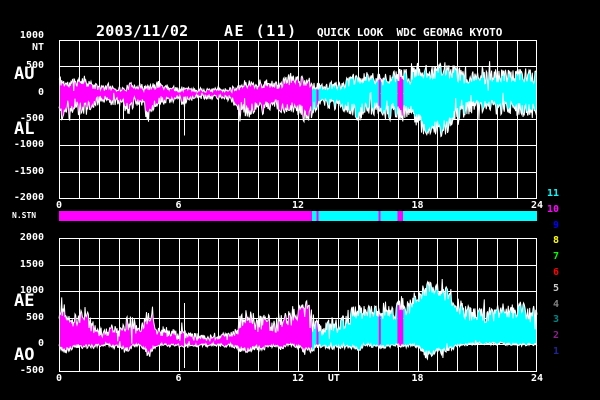 The height and width of the screenshot is (400, 600). Describe the element at coordinates (178, 378) in the screenshot. I see `x-tick-label-bottom: 6` at that location.